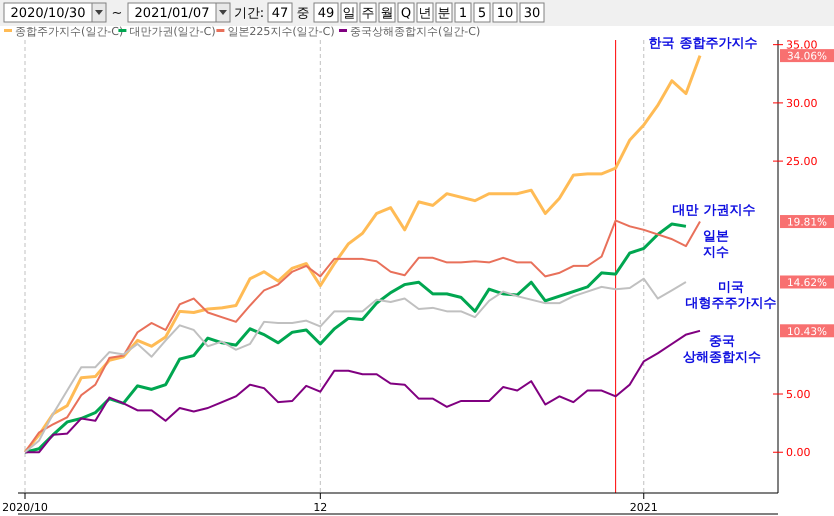 The image size is (834, 516). What do you see at coordinates (25, 507) in the screenshot?
I see `x-tick-label: 2020/10` at bounding box center [25, 507].